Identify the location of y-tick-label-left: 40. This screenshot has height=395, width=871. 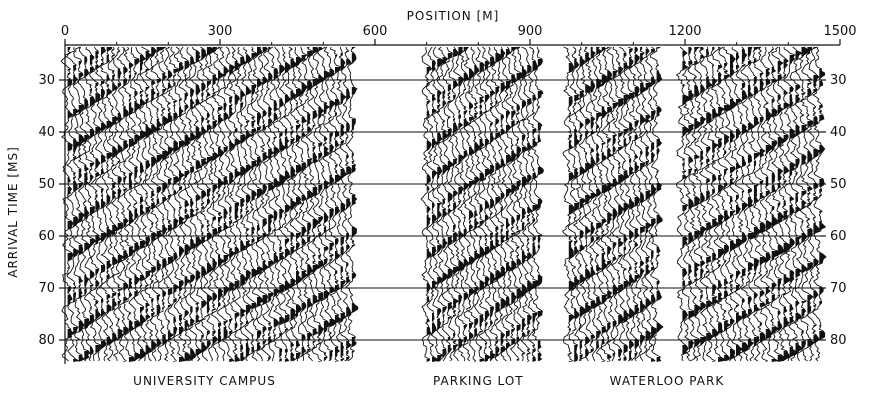
(46, 132).